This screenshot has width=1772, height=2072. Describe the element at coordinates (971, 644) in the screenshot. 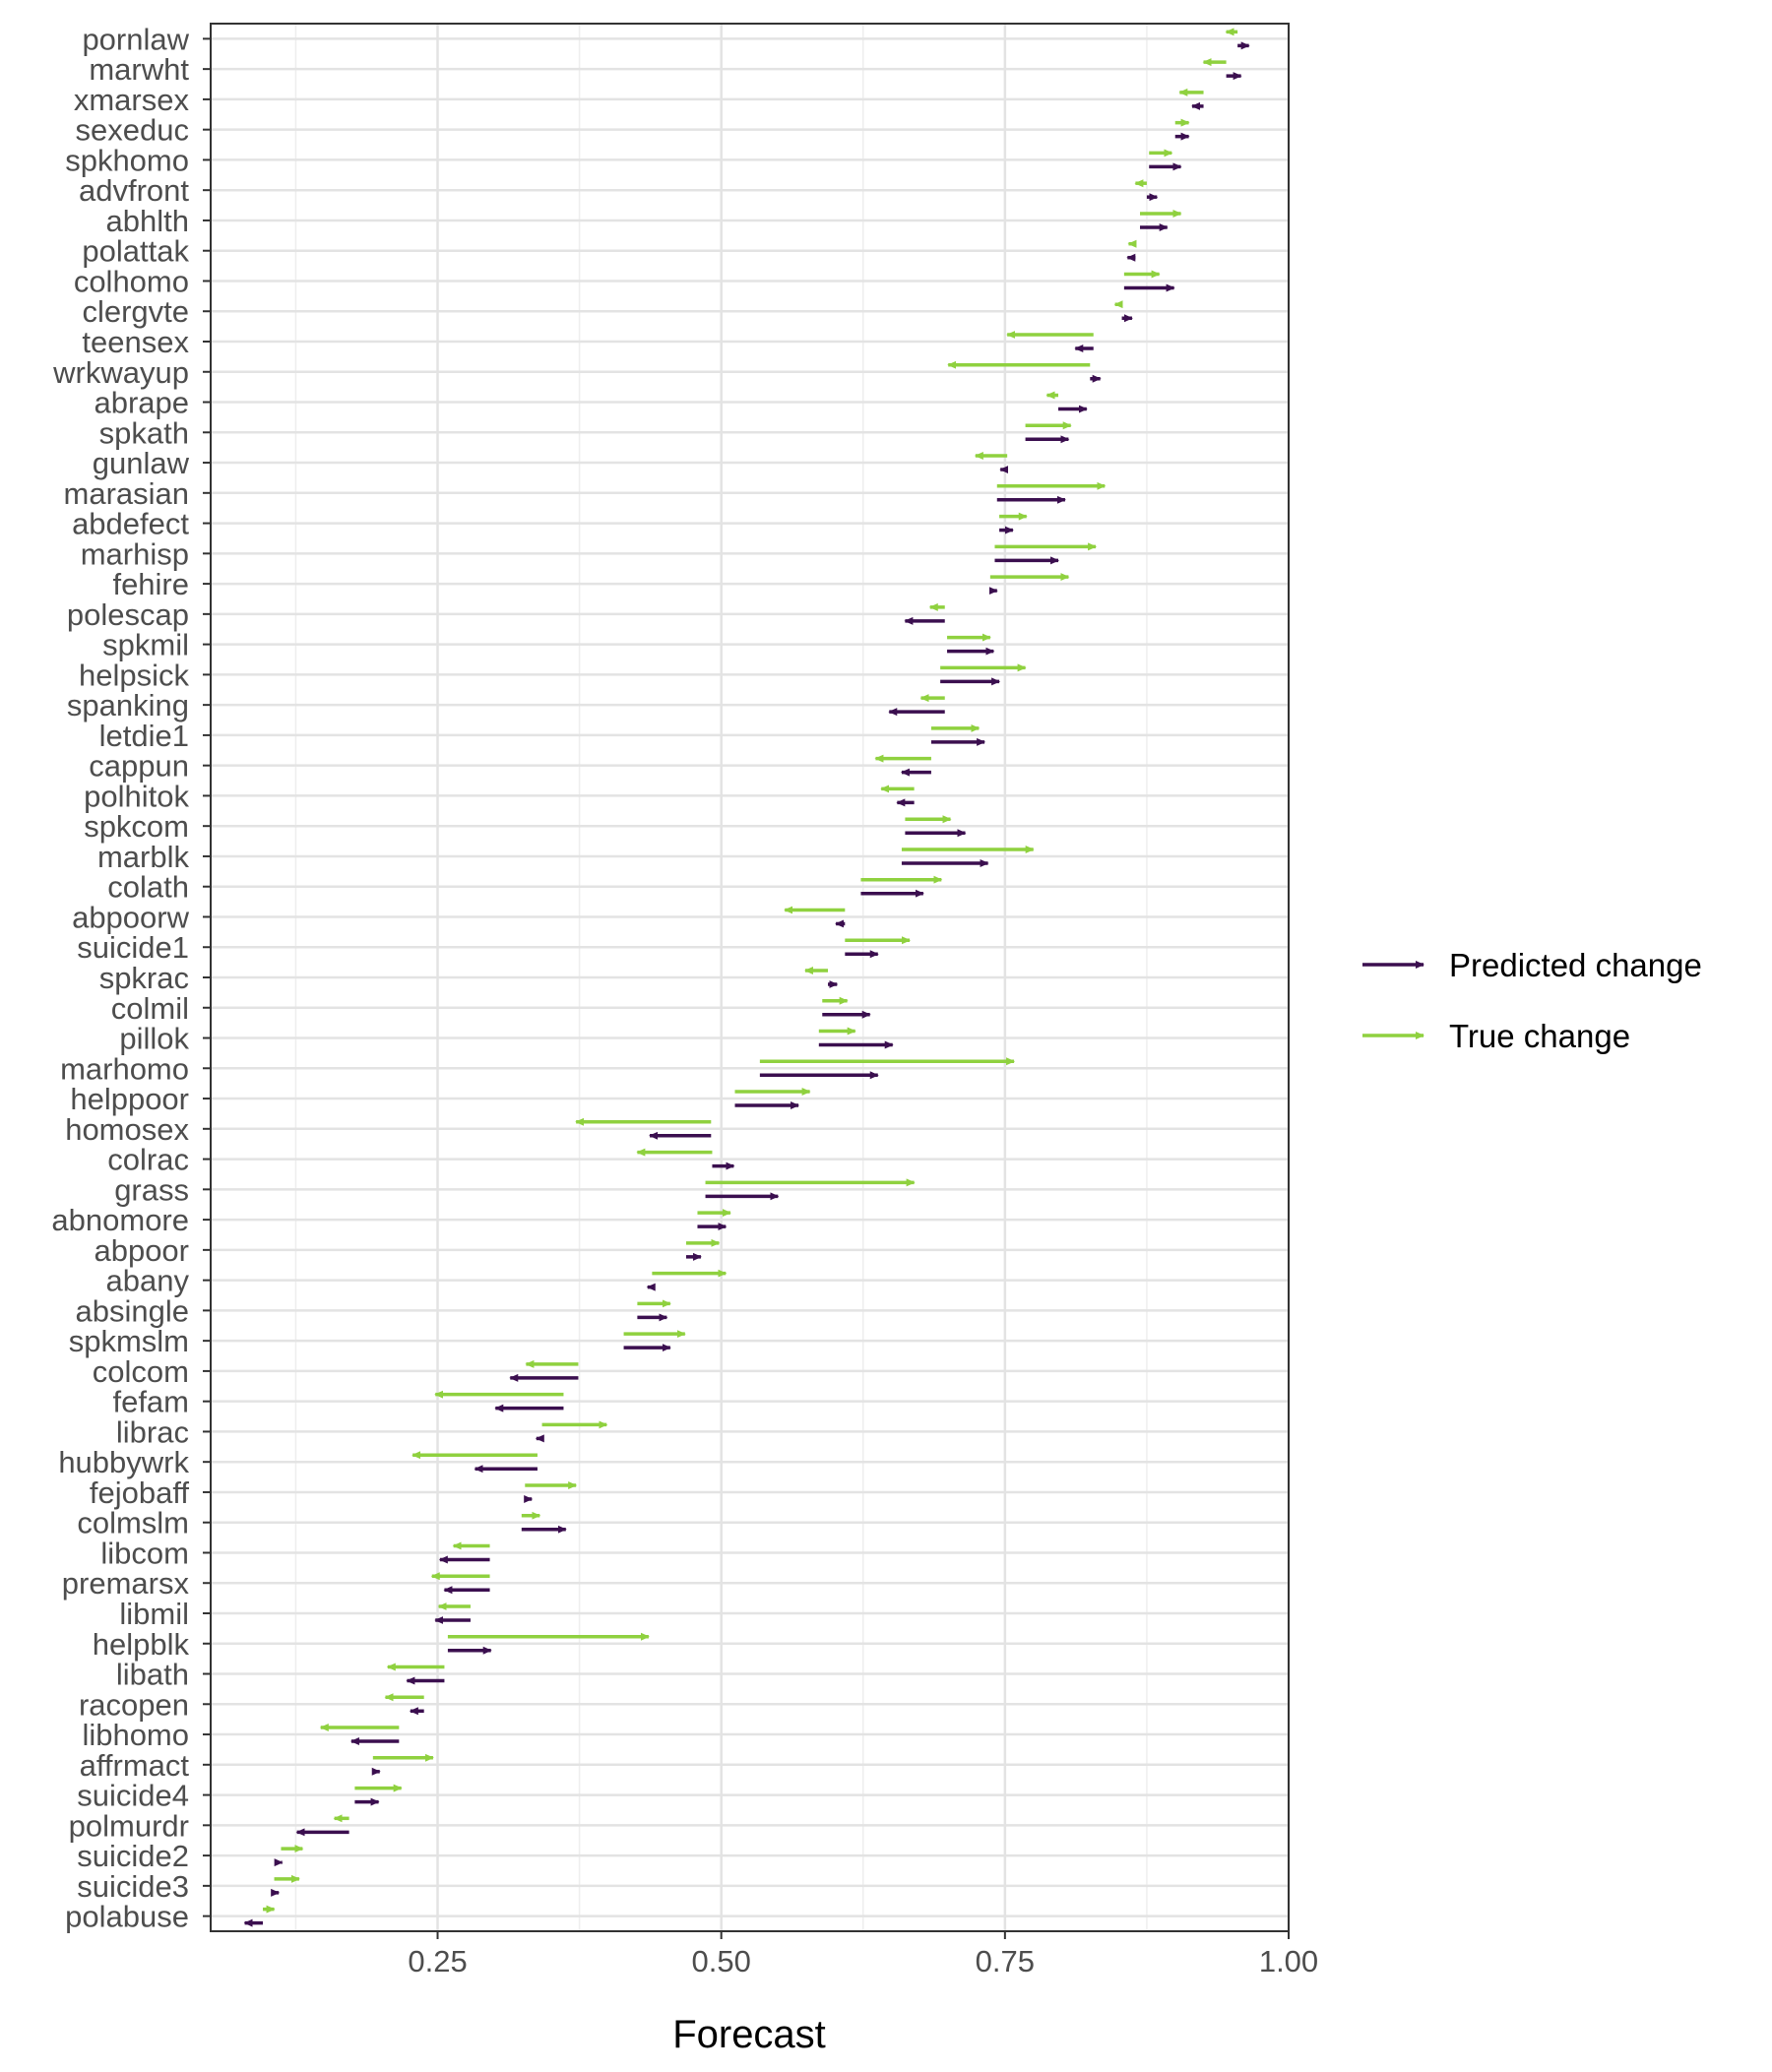

I see `arrow-row-spkmil` at that location.